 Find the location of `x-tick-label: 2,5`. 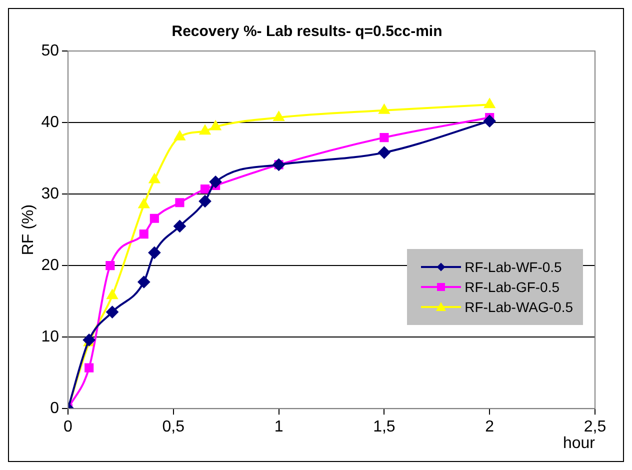

x-tick-label: 2,5 is located at coordinates (595, 427).